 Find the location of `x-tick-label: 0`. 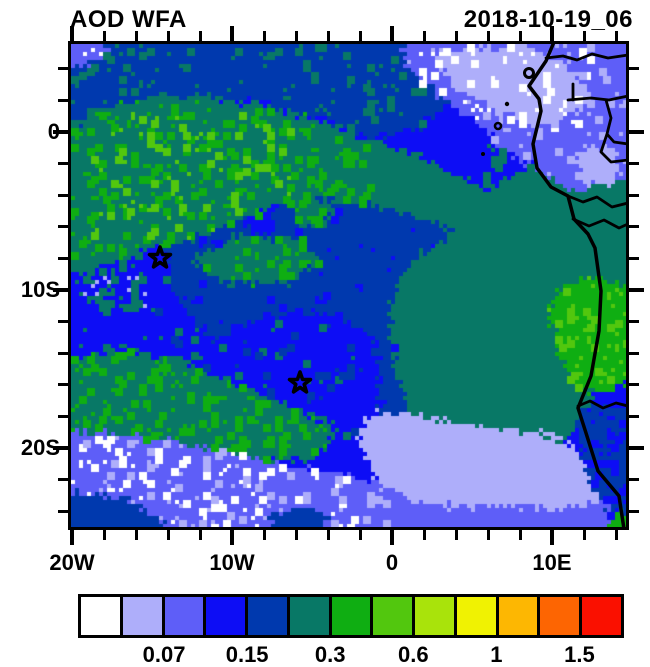

x-tick-label: 0 is located at coordinates (392, 562).